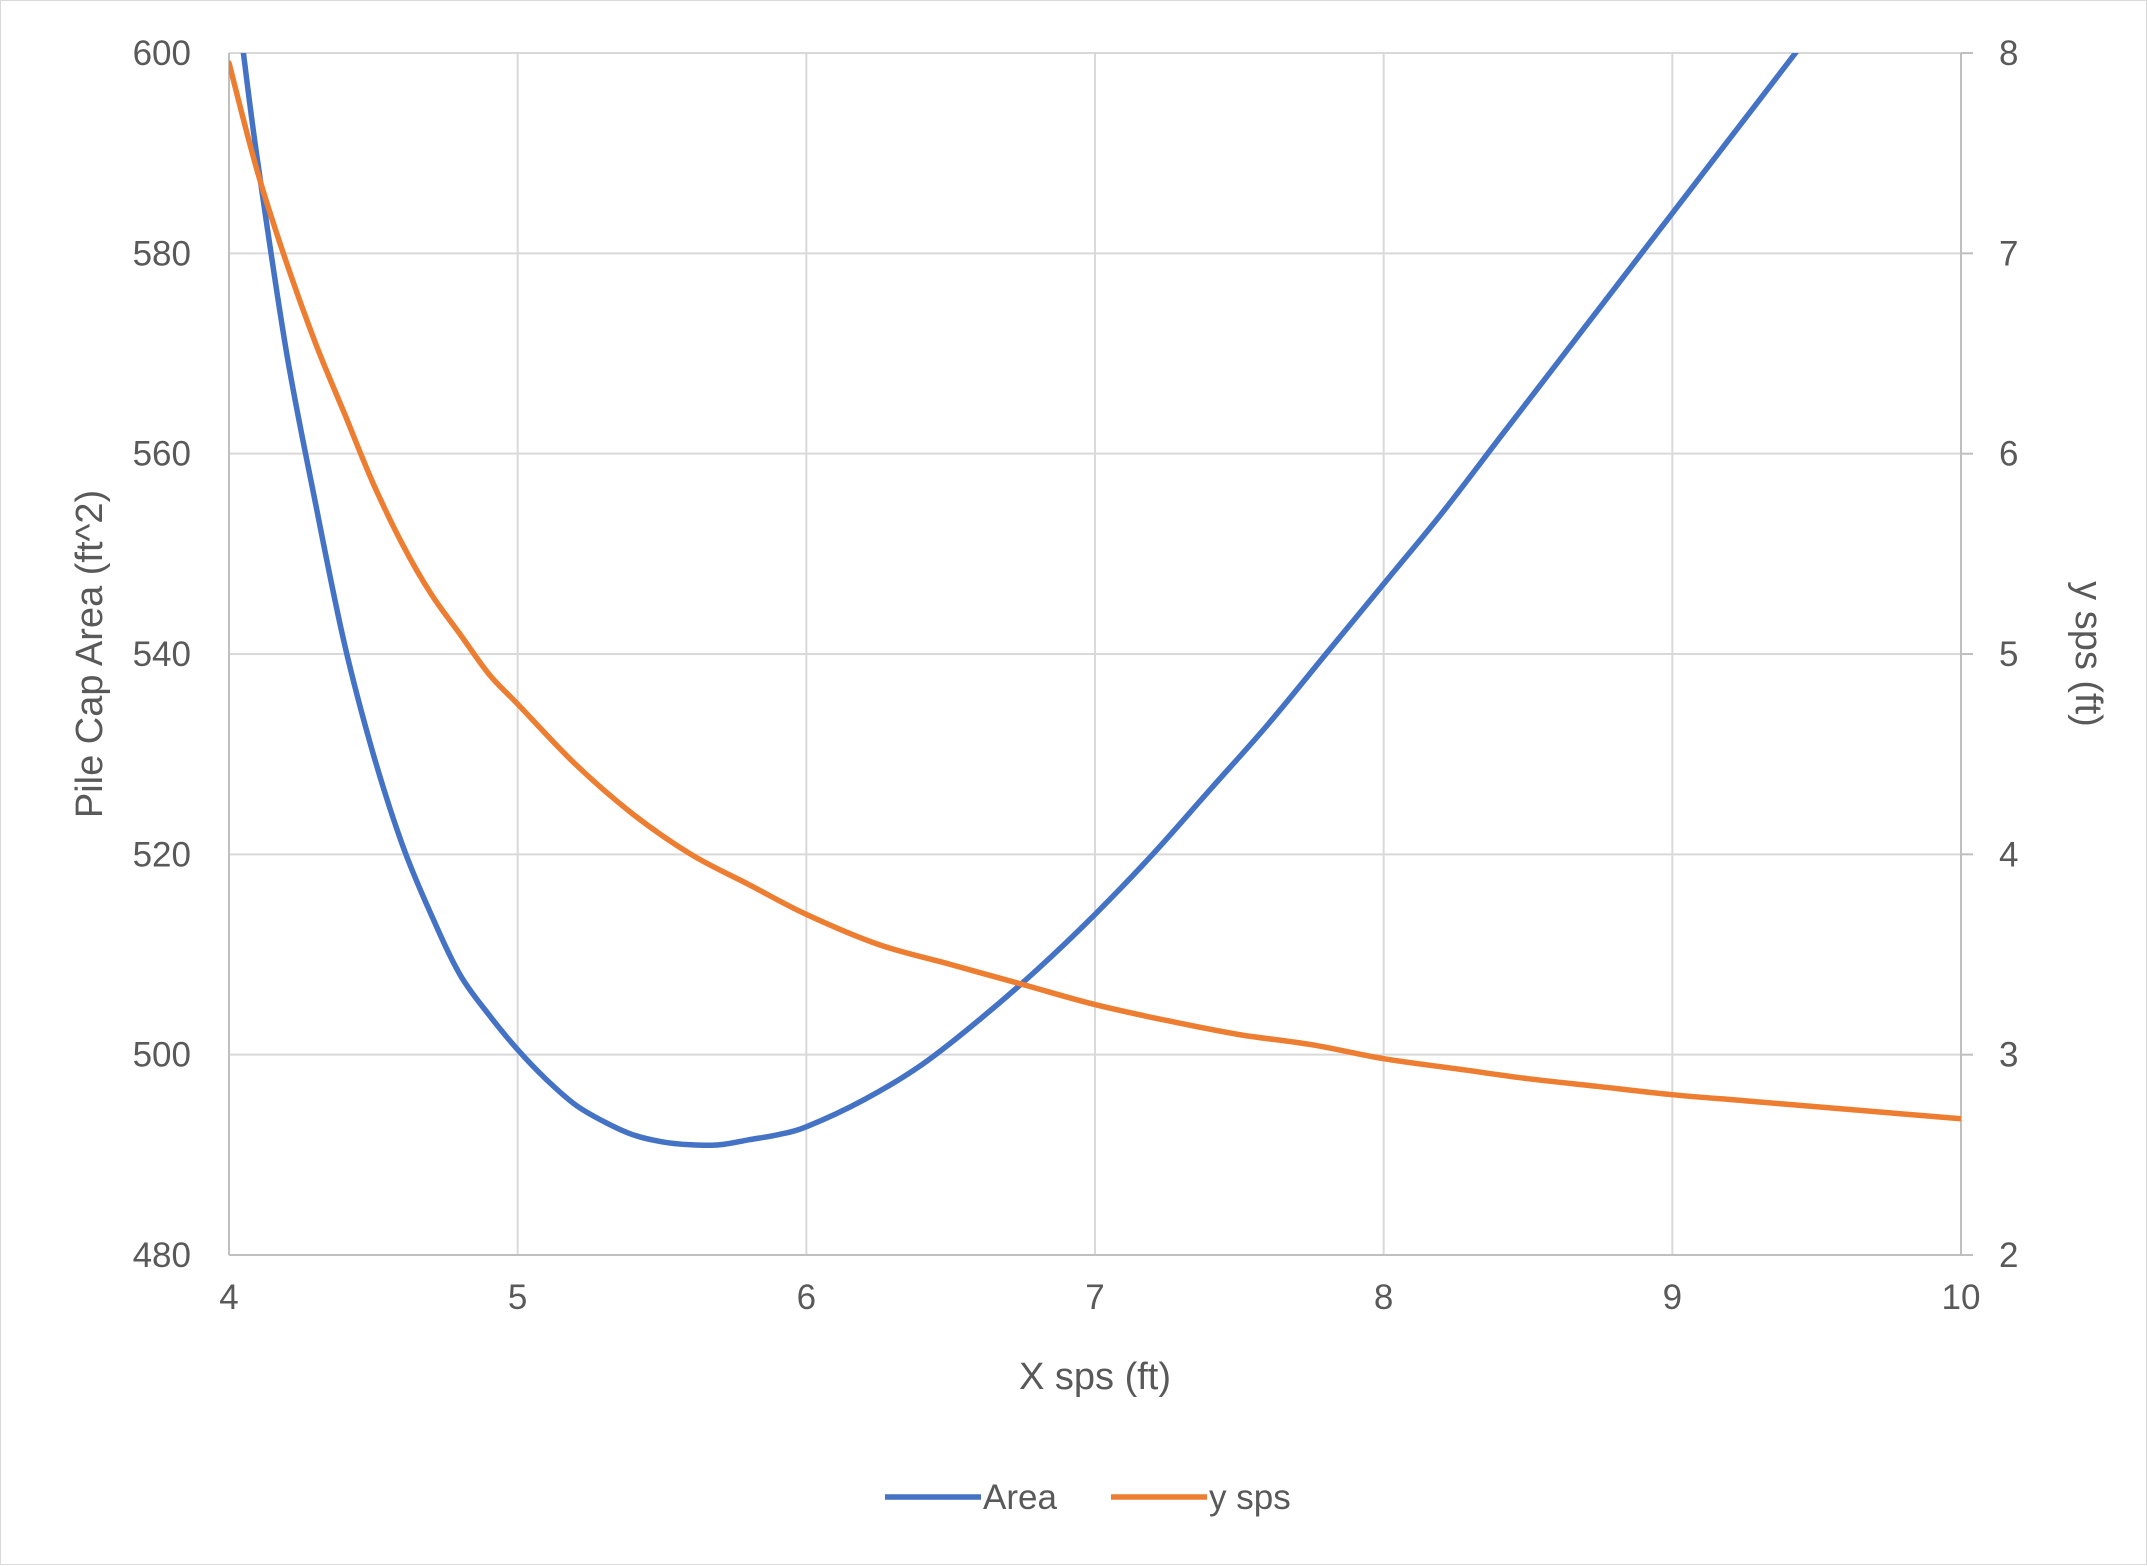  Describe the element at coordinates (90, 654) in the screenshot. I see `y-axis-title: Pile Cap Area (ft^2)` at that location.